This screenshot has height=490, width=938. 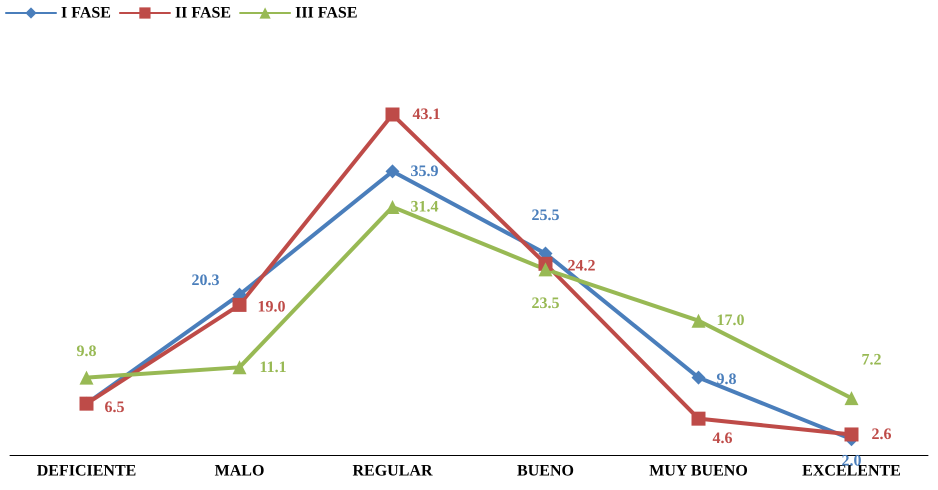 What do you see at coordinates (872, 360) in the screenshot?
I see `data-label: 7.2` at bounding box center [872, 360].